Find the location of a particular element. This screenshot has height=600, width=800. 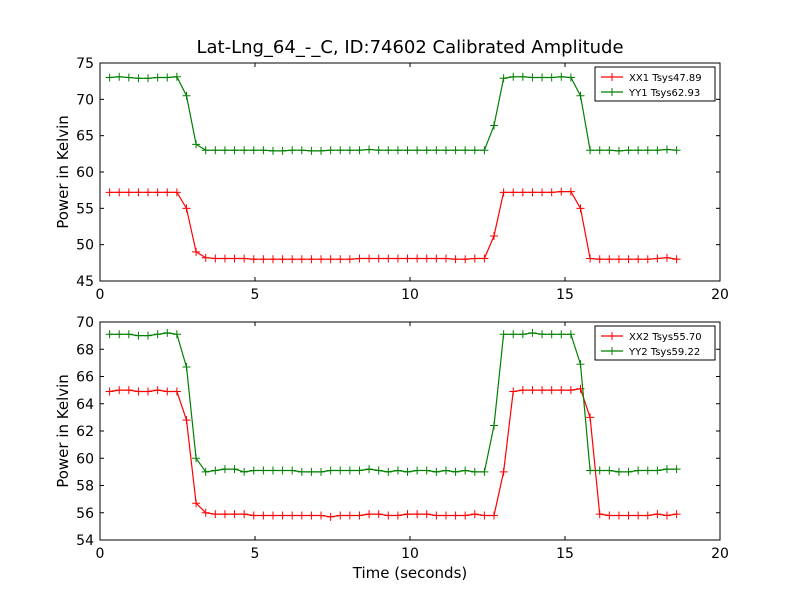

top-legend-label: XX1 Tsys47.89 is located at coordinates (665, 78).